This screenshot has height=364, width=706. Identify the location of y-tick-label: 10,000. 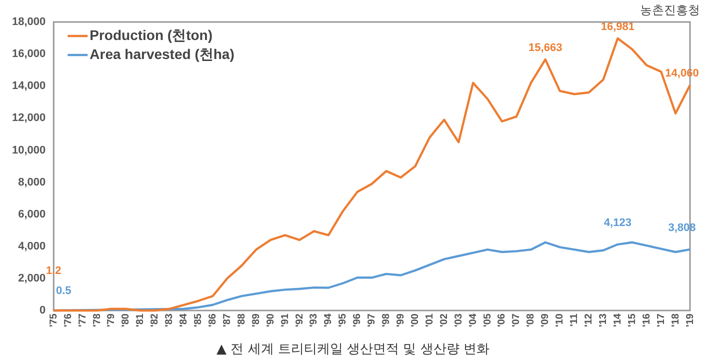
(29, 150).